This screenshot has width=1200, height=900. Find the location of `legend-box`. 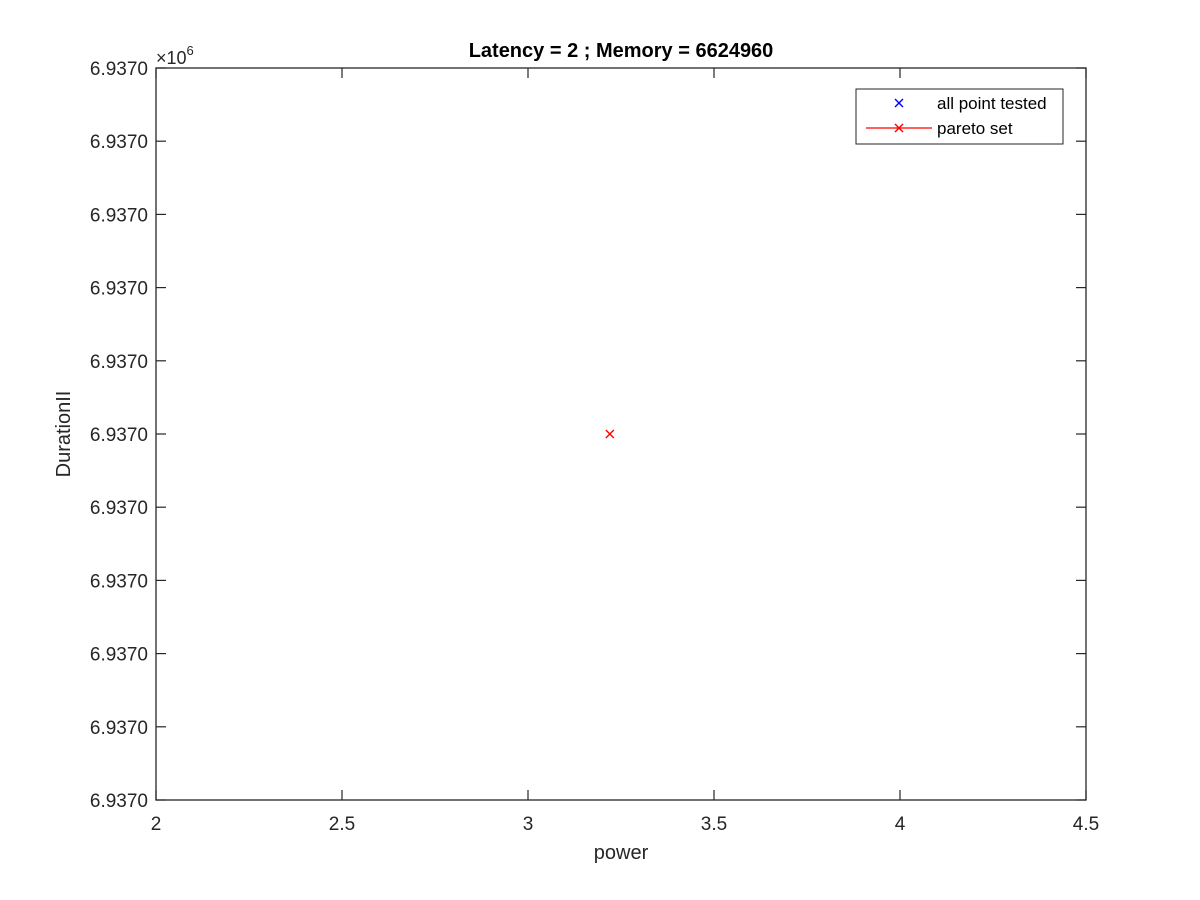

legend-box is located at coordinates (959, 116).